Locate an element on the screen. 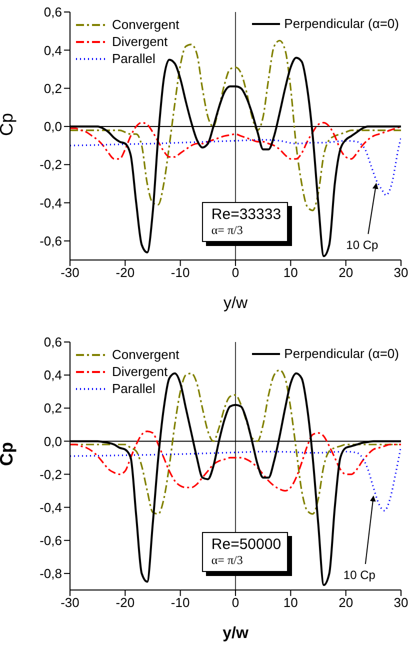 The image size is (409, 651). y-tick-label: -0,8 is located at coordinates (51, 574).